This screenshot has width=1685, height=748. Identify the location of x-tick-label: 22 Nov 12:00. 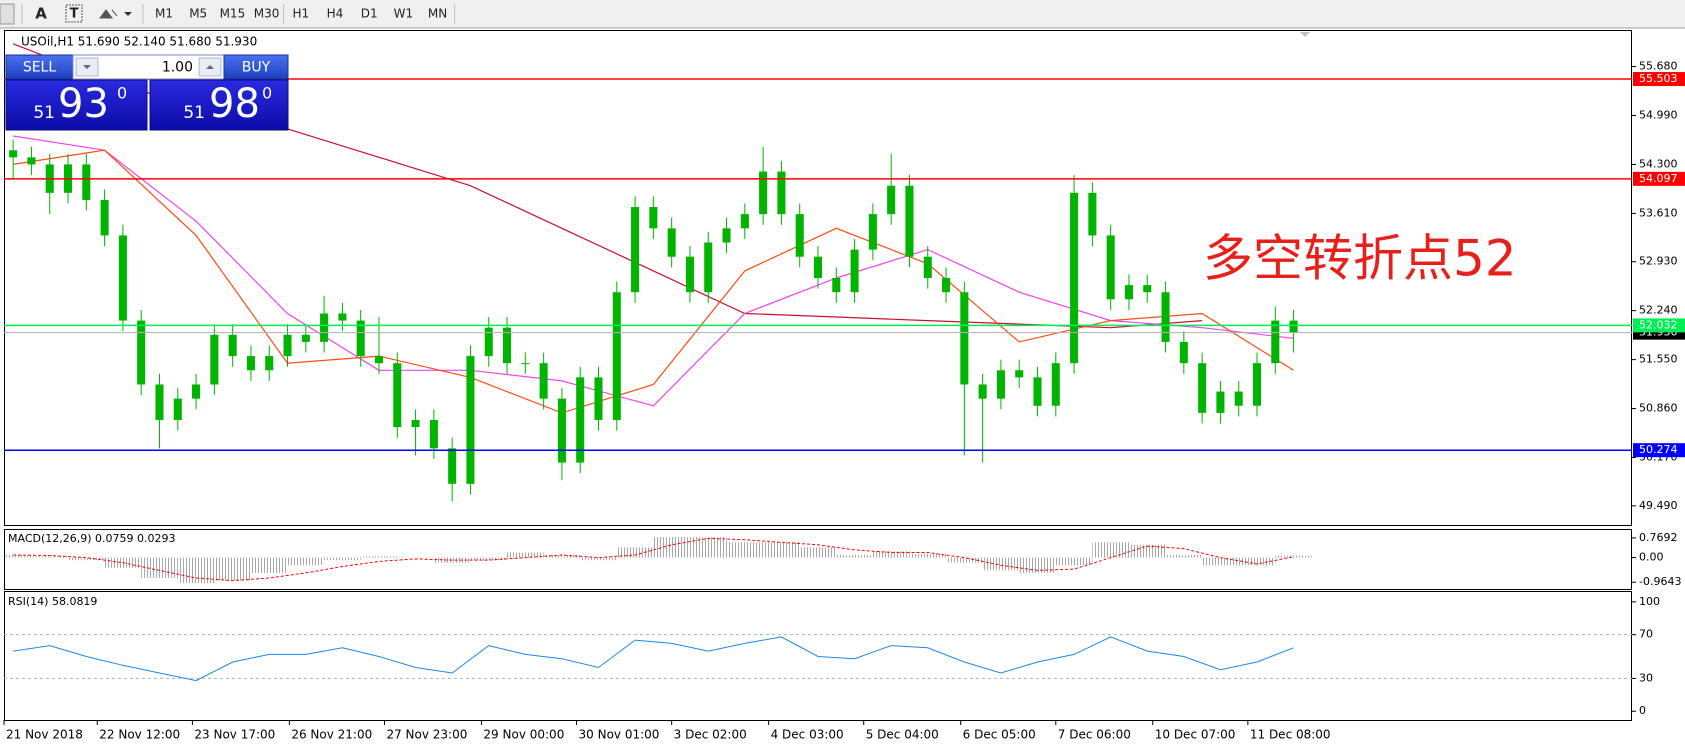
(139, 735).